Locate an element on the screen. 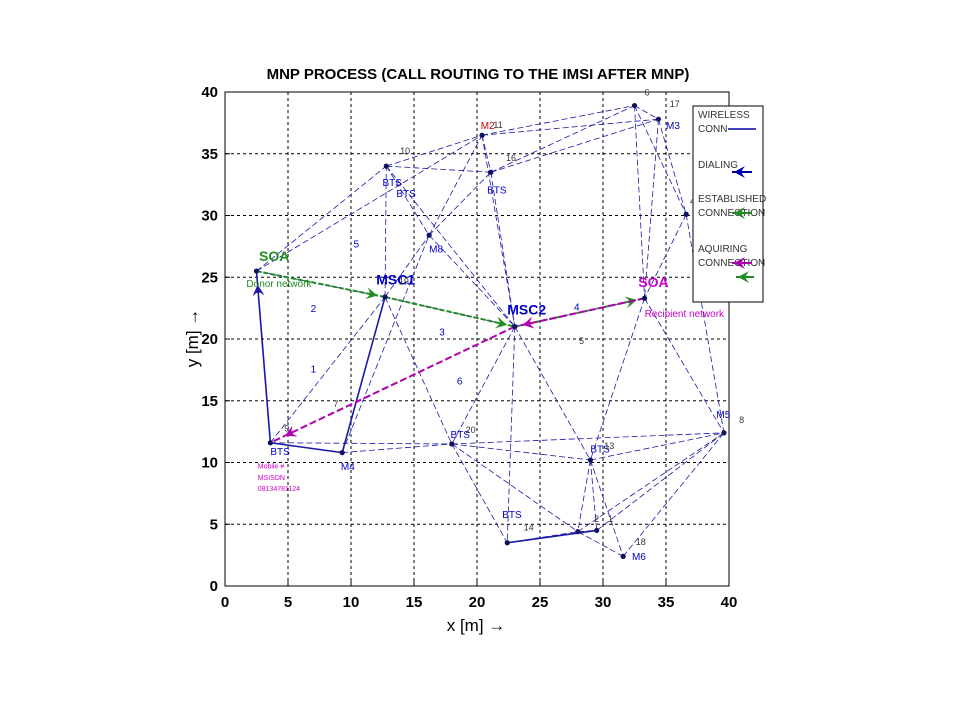 Image resolution: width=960 pixels, height=720 pixels. node-label: 7 is located at coordinates (335, 404).